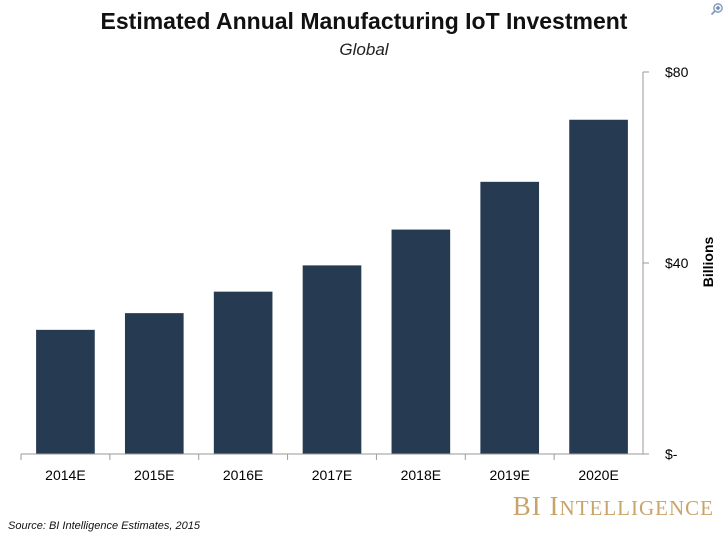  I want to click on x-tick-label: 2015E, so click(154, 475).